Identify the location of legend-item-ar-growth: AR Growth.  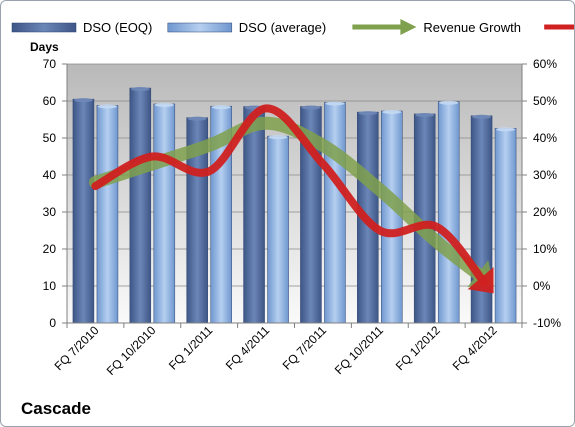
(559, 27).